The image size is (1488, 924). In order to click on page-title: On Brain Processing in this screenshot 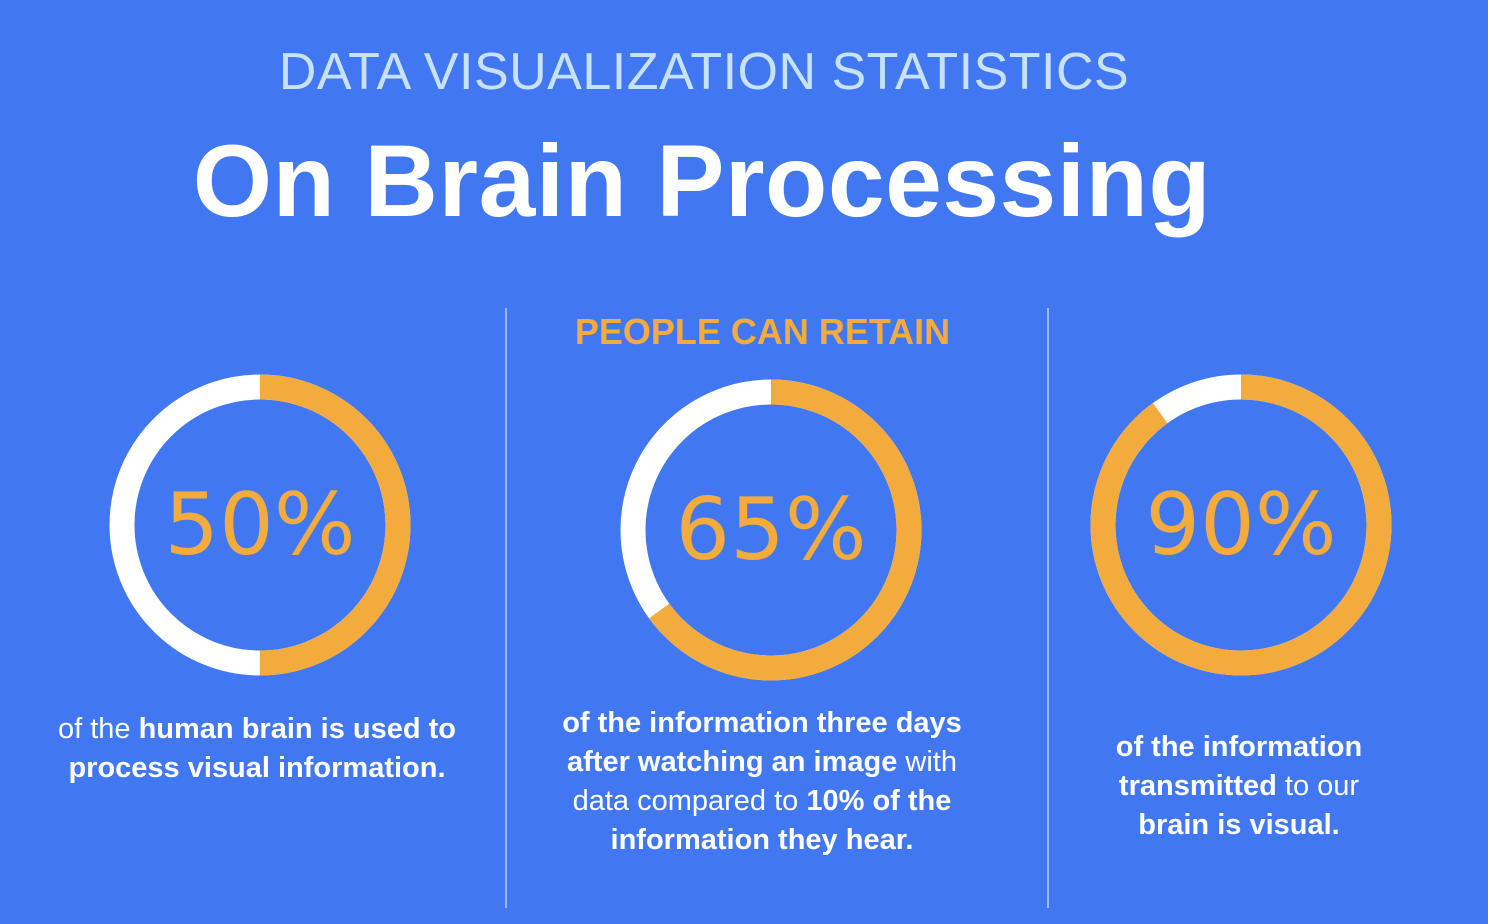, I will do `click(702, 181)`.